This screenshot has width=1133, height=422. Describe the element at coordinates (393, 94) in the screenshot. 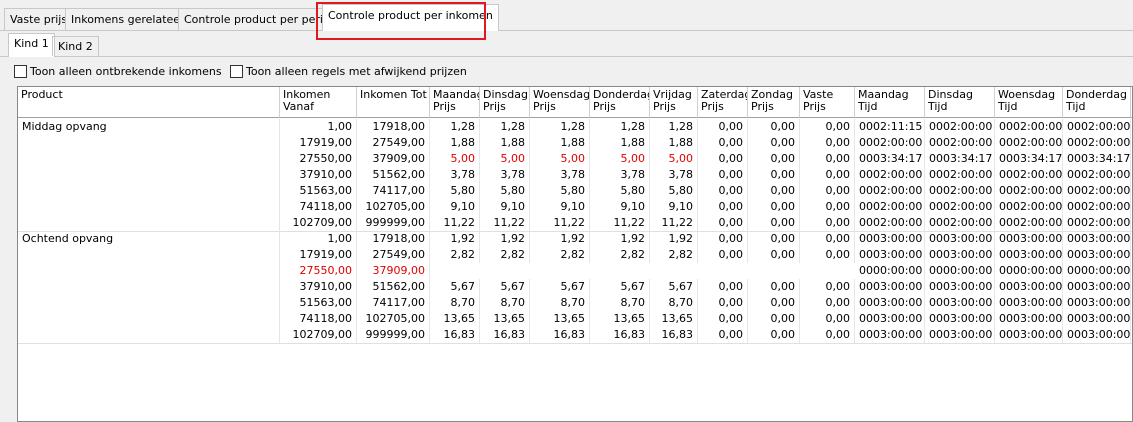

I see `header-text: Inkomen Tot` at that location.